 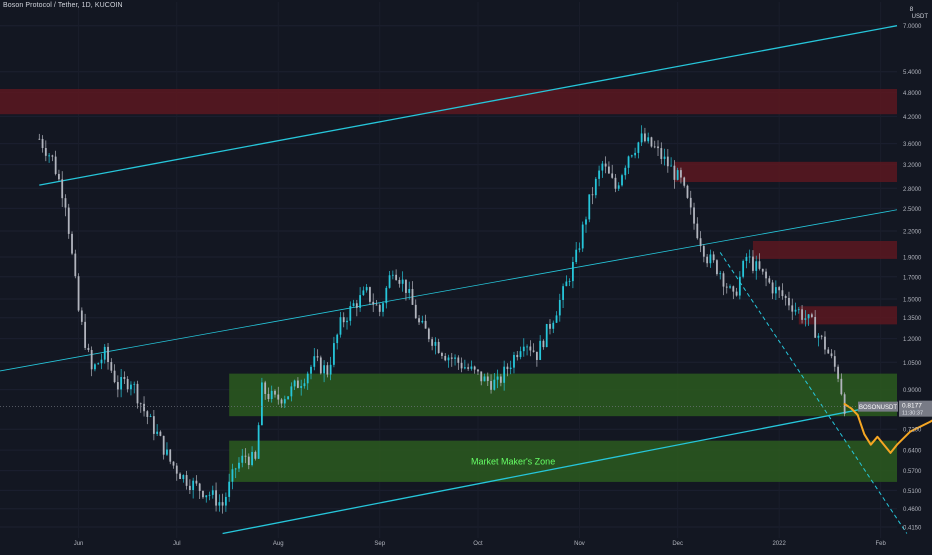 I want to click on time-axis: Jun Jul Aug Sep Oct Nov Dec 2022 Feb, so click(x=480, y=544).